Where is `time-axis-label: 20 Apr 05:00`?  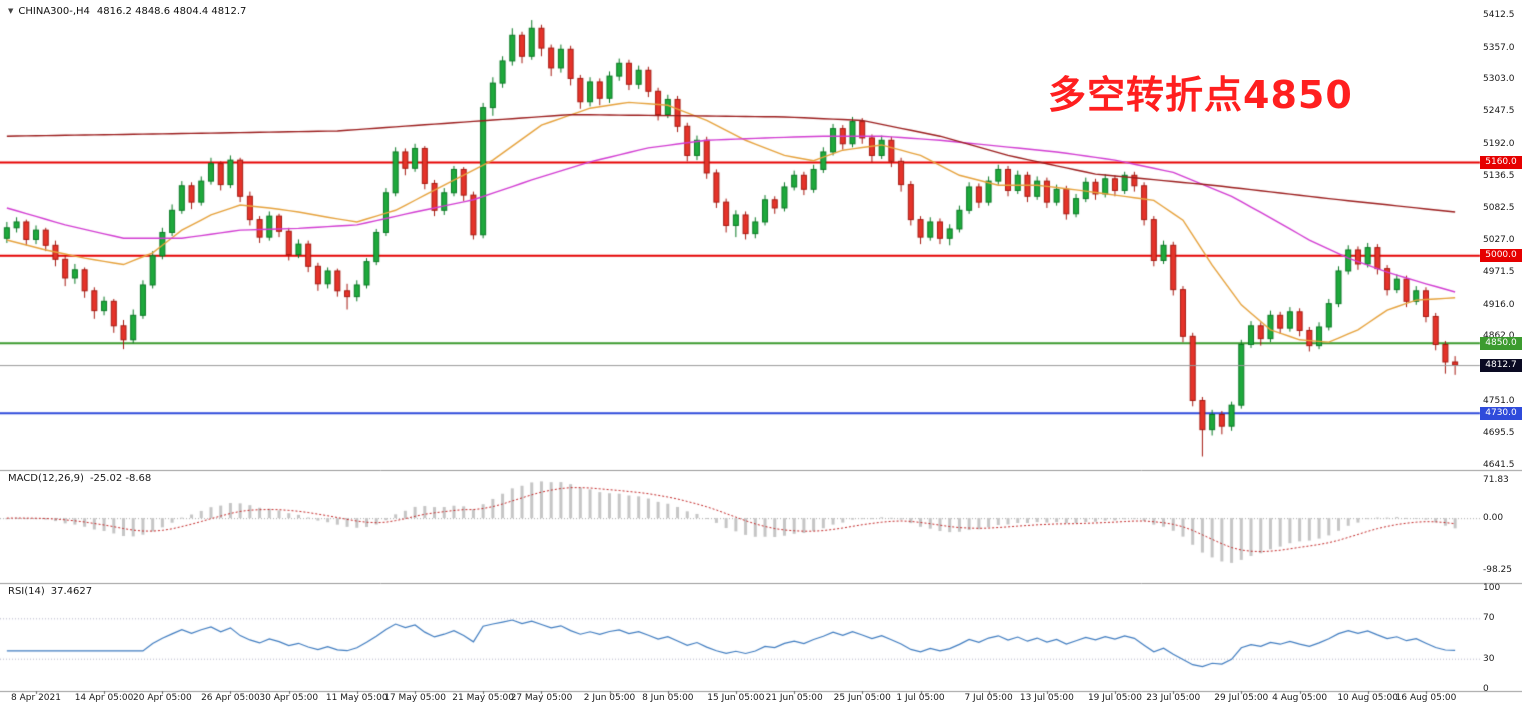
time-axis-label: 20 Apr 05:00 is located at coordinates (162, 698).